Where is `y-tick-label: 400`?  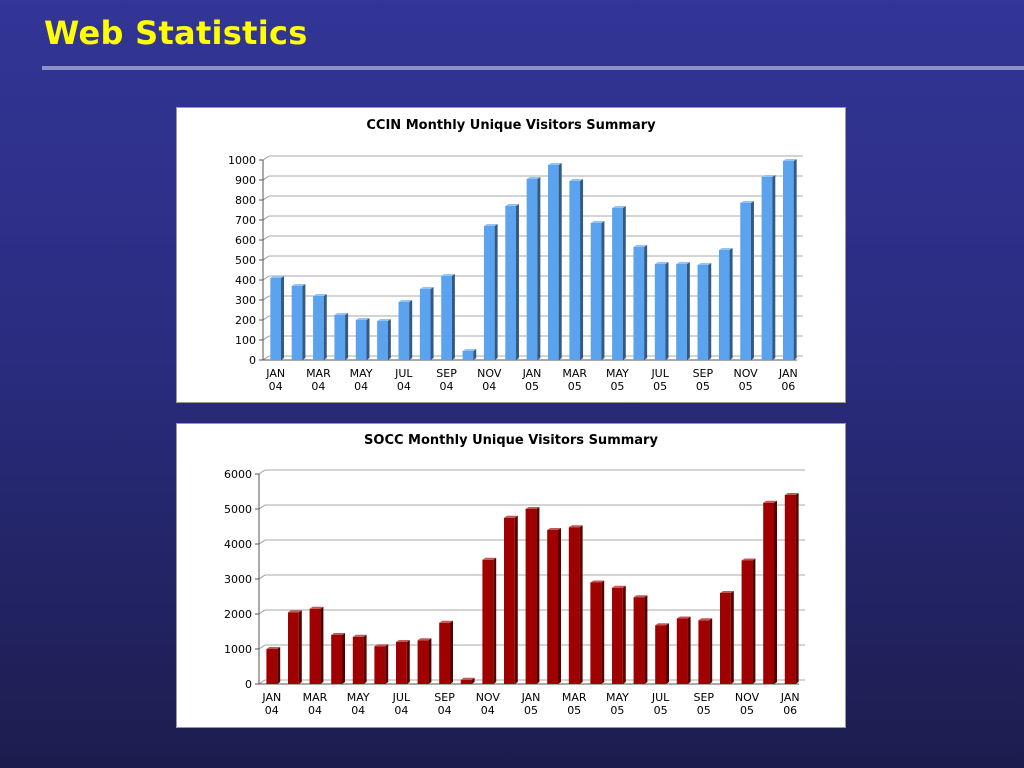 y-tick-label: 400 is located at coordinates (245, 280).